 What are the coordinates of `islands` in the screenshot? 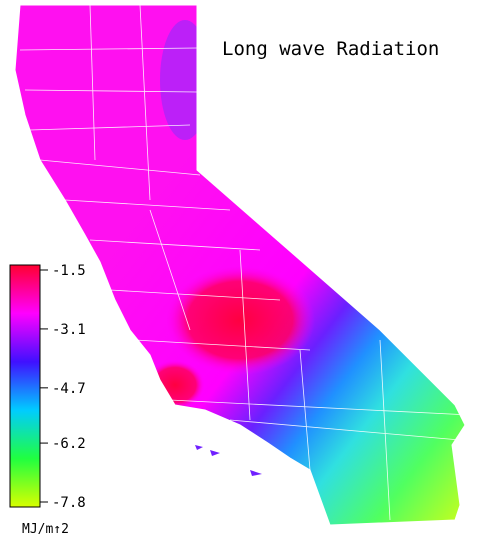 It's located at (228, 460).